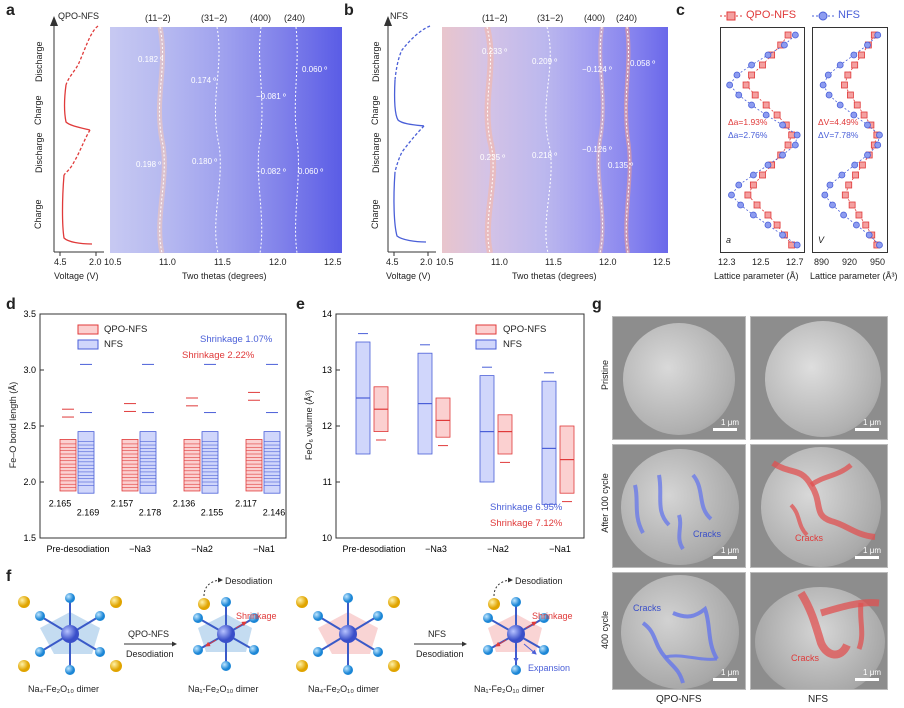  Describe the element at coordinates (756, 276) in the screenshot. I see `panel-c-left-xlabel: Lattice parameter (Å)` at that location.